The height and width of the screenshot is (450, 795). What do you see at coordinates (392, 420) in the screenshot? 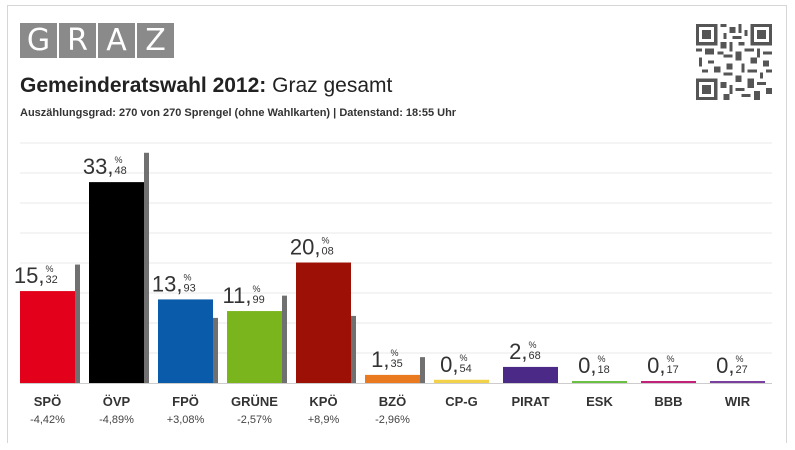
I see `party-change-label: -2,96%` at bounding box center [392, 420].